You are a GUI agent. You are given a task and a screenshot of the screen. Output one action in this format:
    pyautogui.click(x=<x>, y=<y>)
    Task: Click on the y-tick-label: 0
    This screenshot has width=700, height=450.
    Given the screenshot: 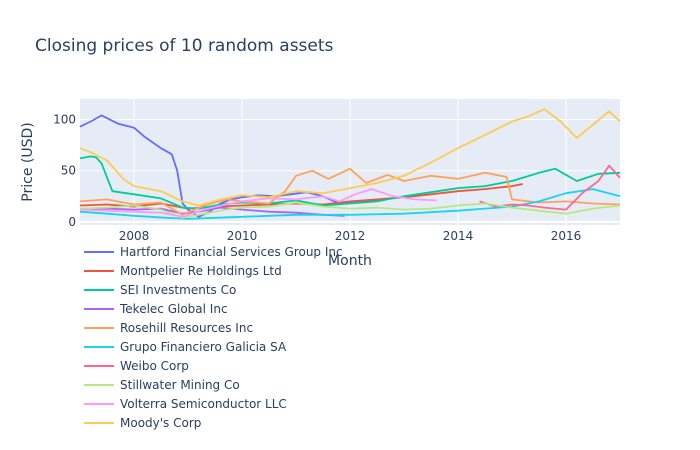 What is the action you would take?
    pyautogui.click(x=72, y=222)
    